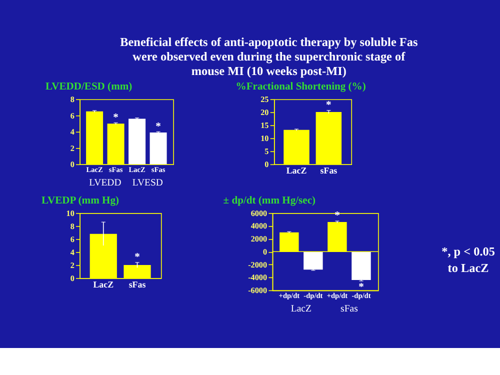 This screenshot has height=375, width=500. I want to click on text: LVESD, so click(147, 182).